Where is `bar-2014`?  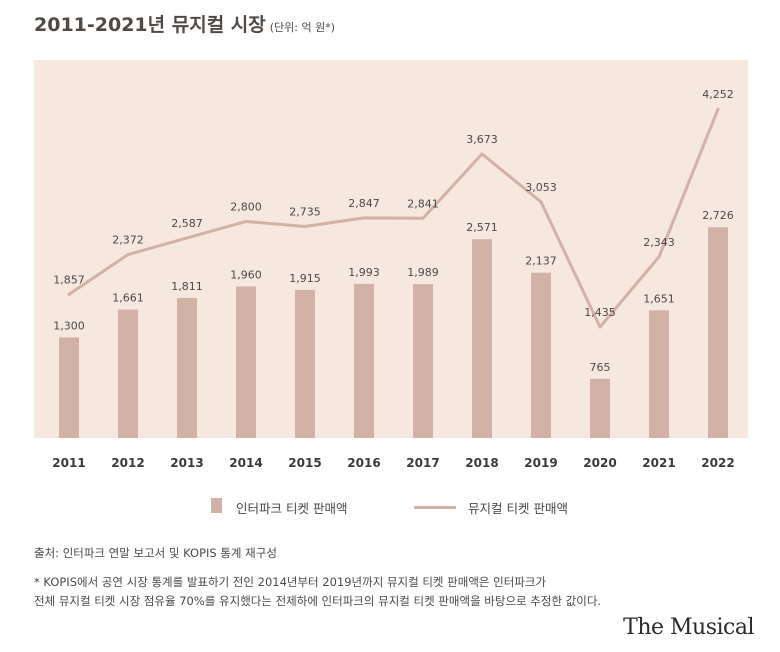 bar-2014 is located at coordinates (246, 362).